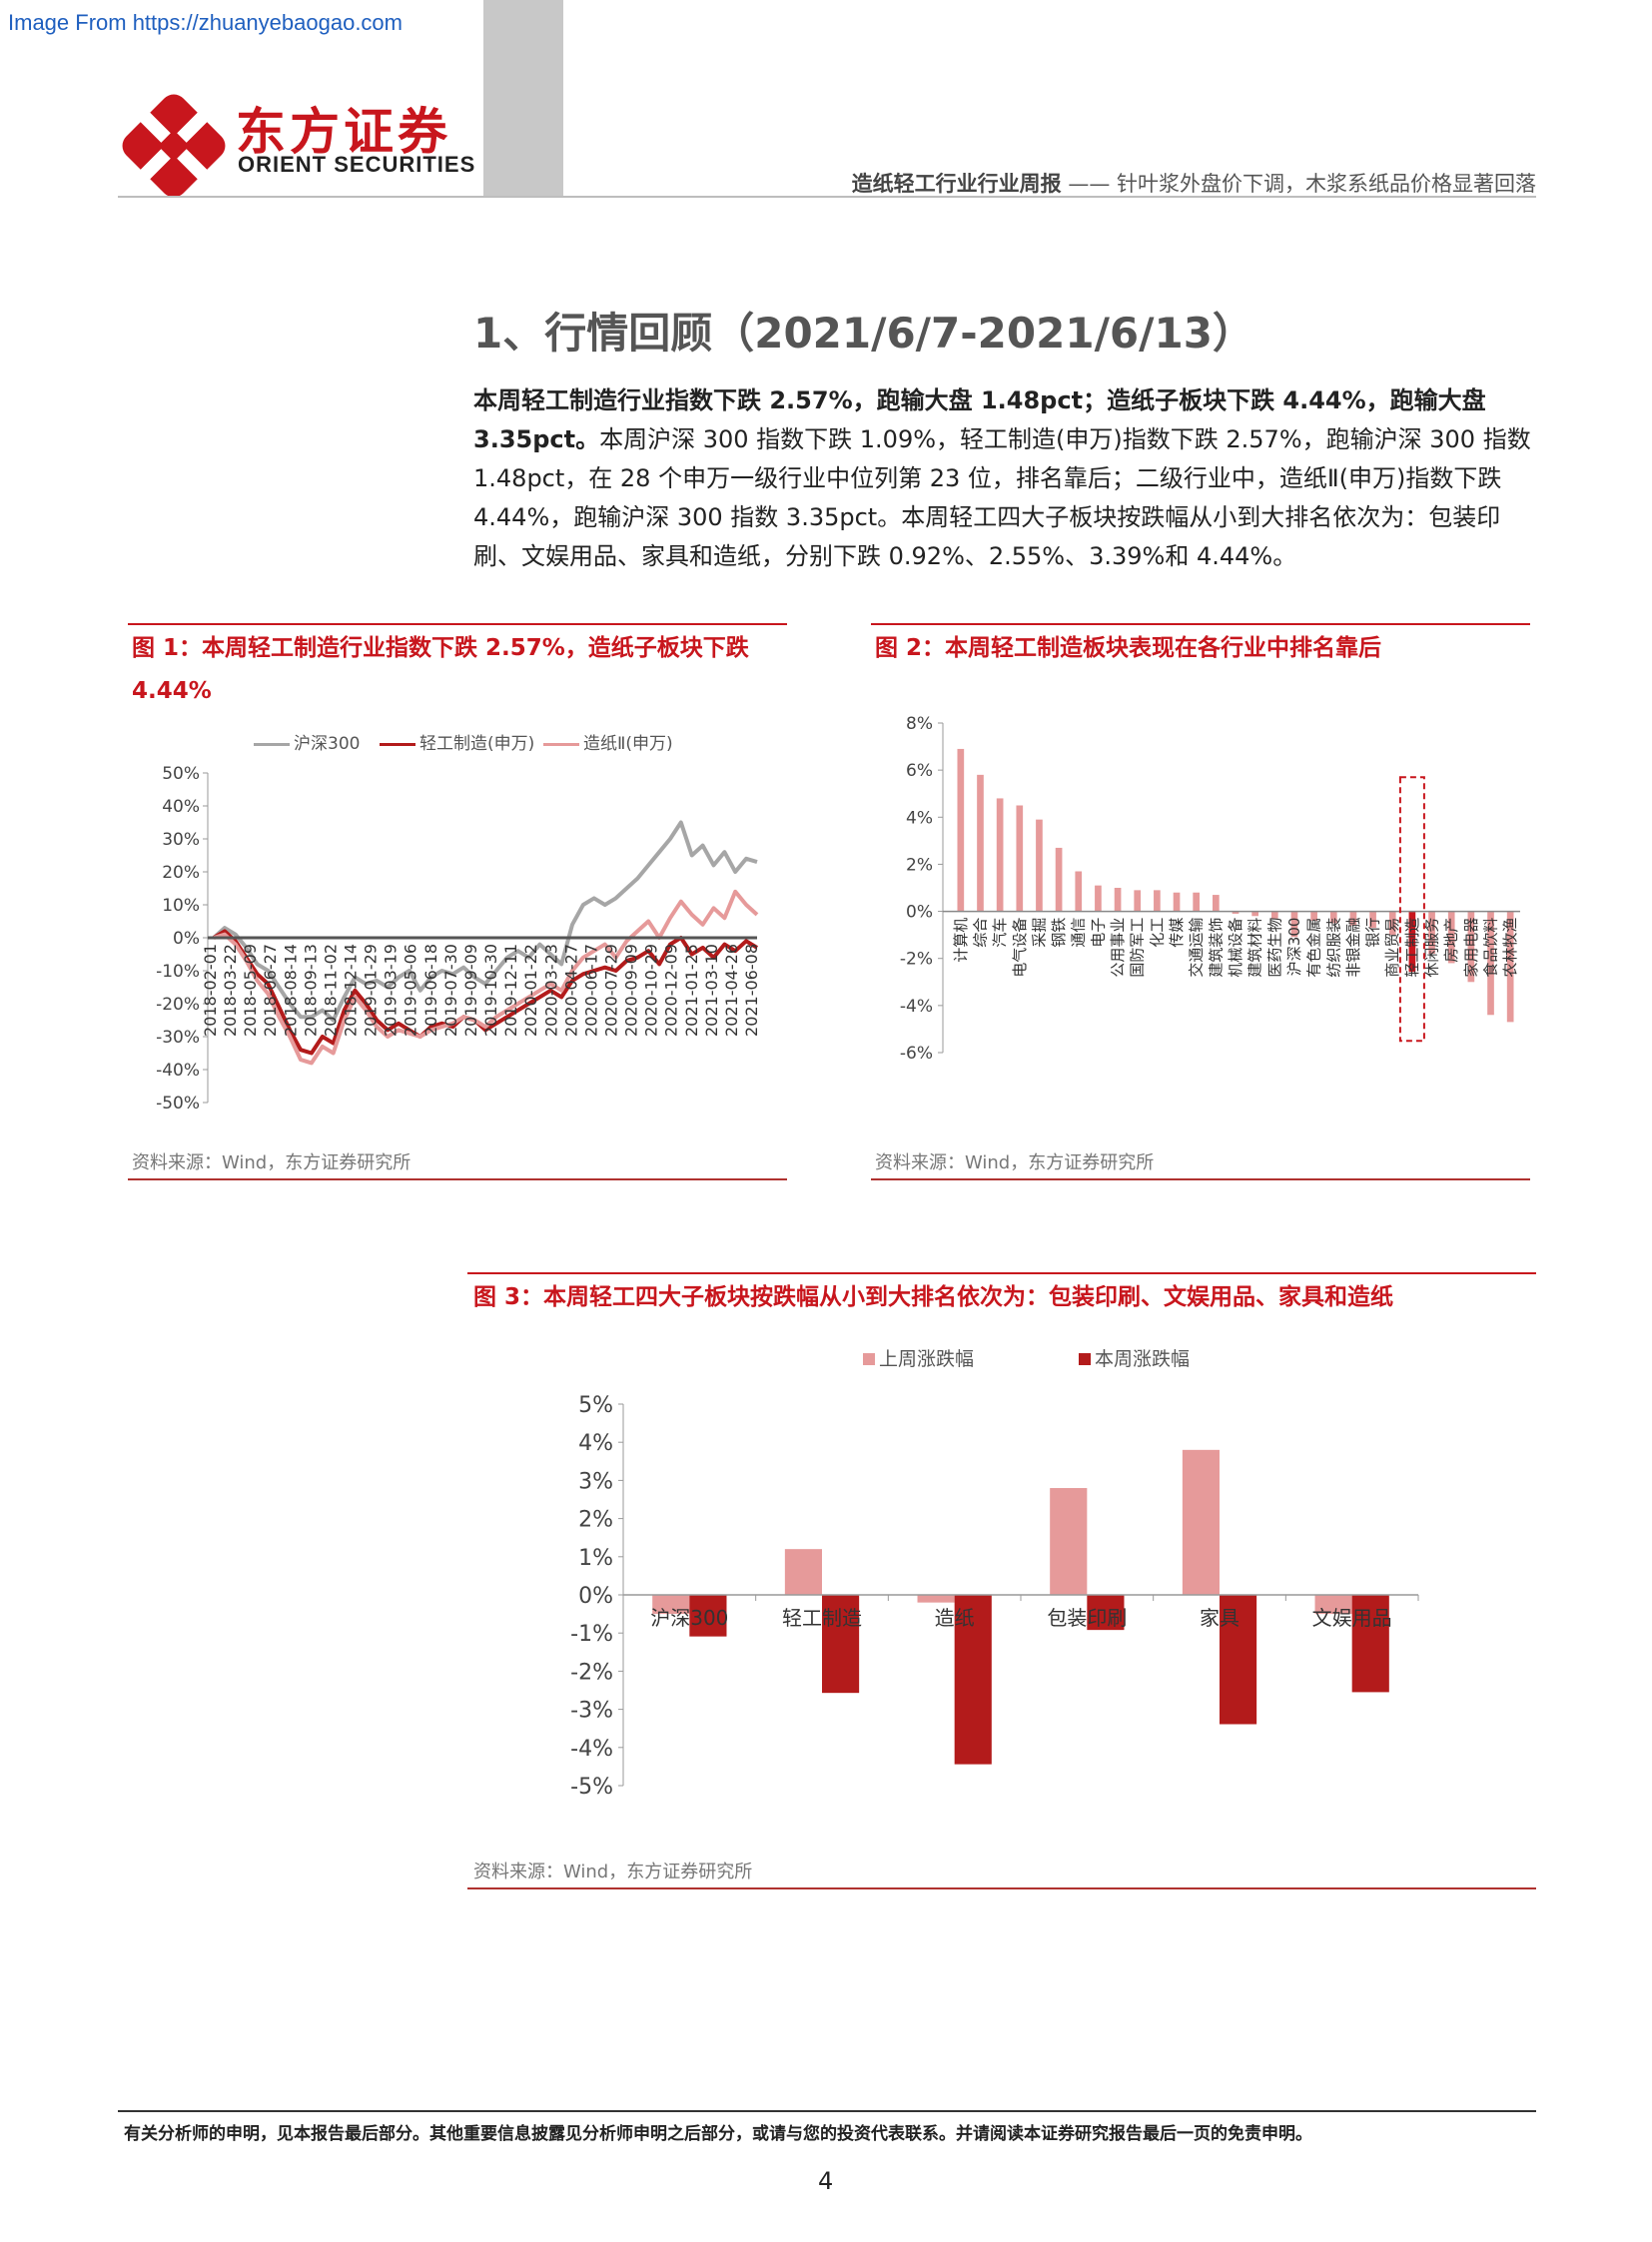 This screenshot has width=1652, height=2242. What do you see at coordinates (1098, 933) in the screenshot?
I see `fig2-x-tick-label: 电子` at bounding box center [1098, 933].